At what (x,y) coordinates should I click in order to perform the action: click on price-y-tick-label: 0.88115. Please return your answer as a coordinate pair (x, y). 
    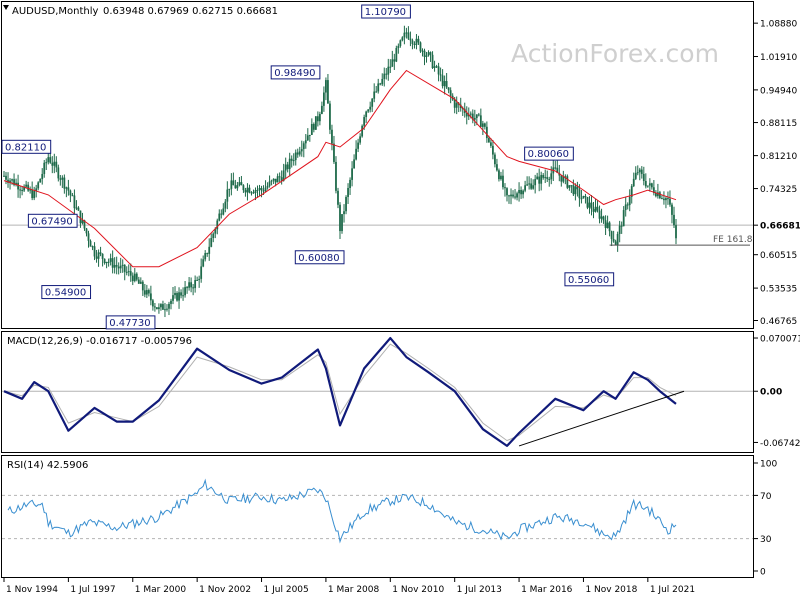
    Looking at the image, I should click on (778, 124).